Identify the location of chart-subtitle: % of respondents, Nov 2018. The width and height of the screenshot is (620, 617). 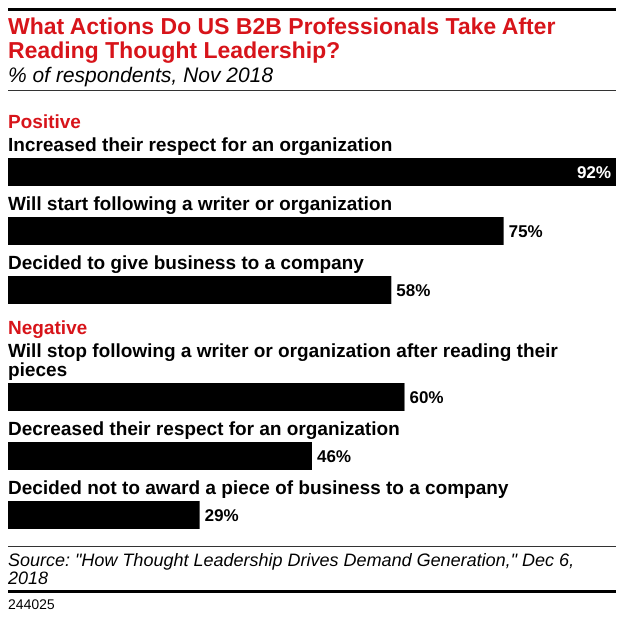
(141, 75).